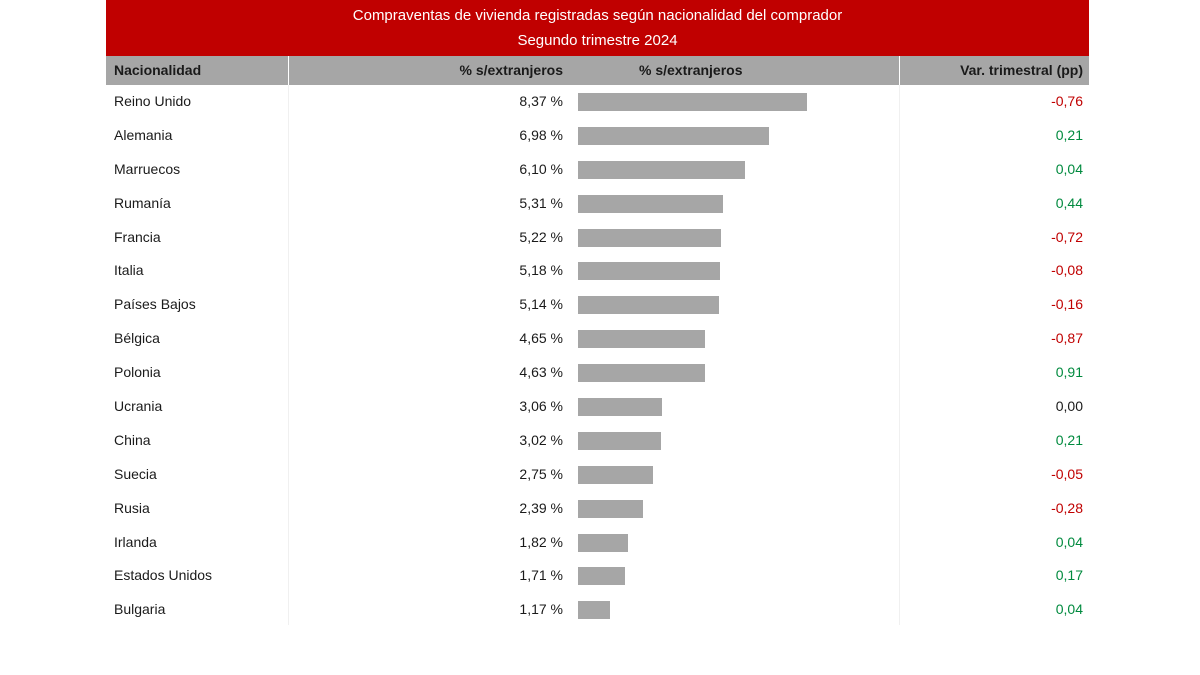 The width and height of the screenshot is (1200, 675). I want to click on header-pct-bar: % s/extranjeros, so click(691, 70).